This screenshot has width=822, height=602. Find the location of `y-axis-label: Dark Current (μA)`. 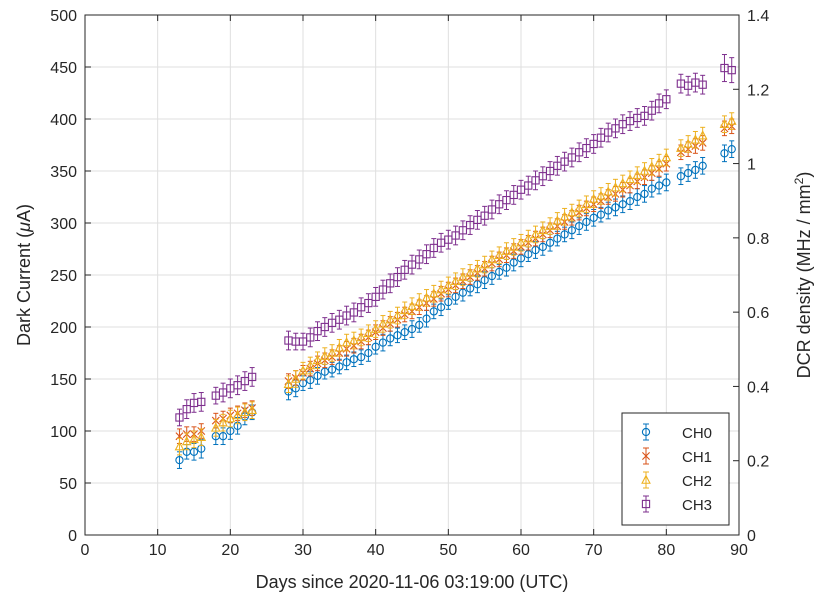

y-axis-label: Dark Current (μA) is located at coordinates (24, 275).